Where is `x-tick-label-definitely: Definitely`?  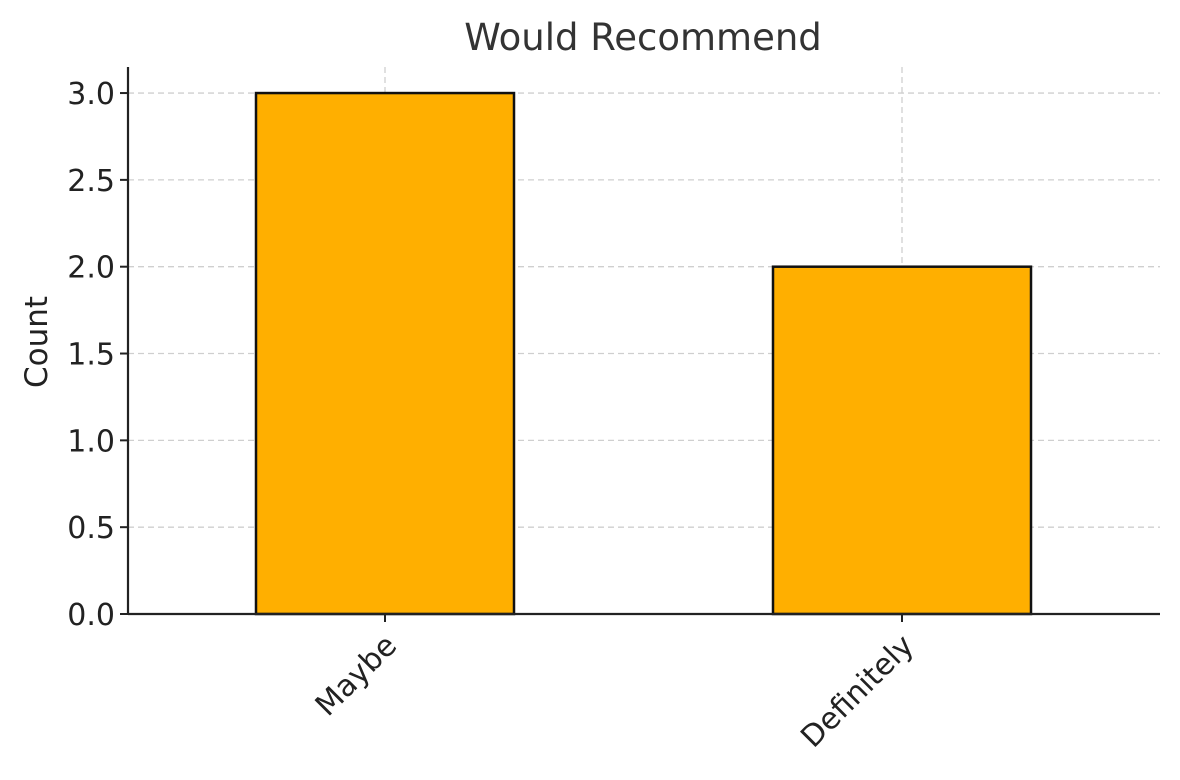 x-tick-label-definitely: Definitely is located at coordinates (857, 691).